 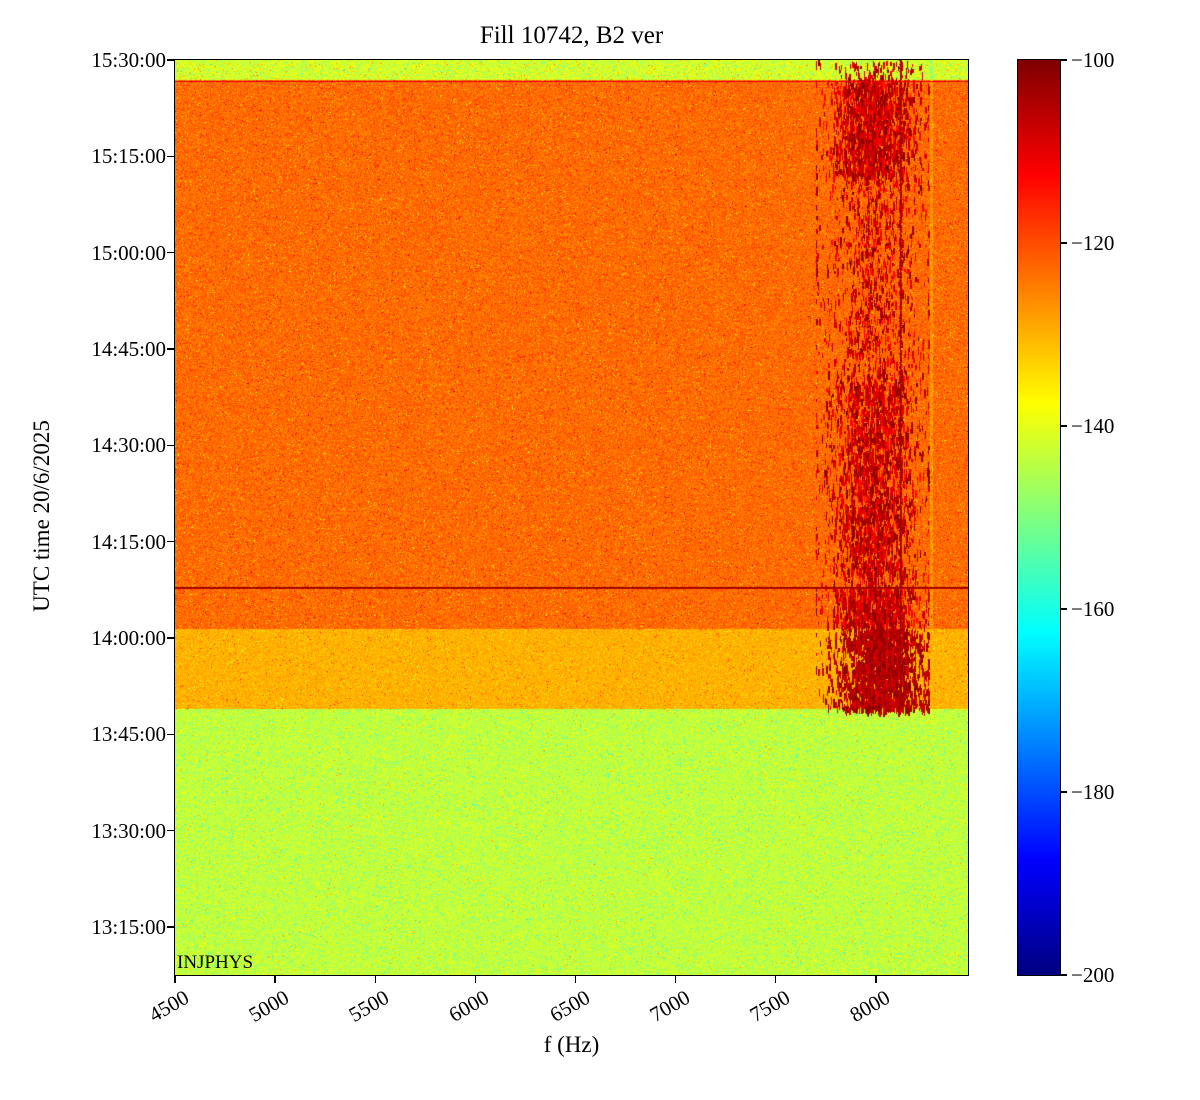 I want to click on y-tick-label: 13:45:00, so click(x=128, y=734).